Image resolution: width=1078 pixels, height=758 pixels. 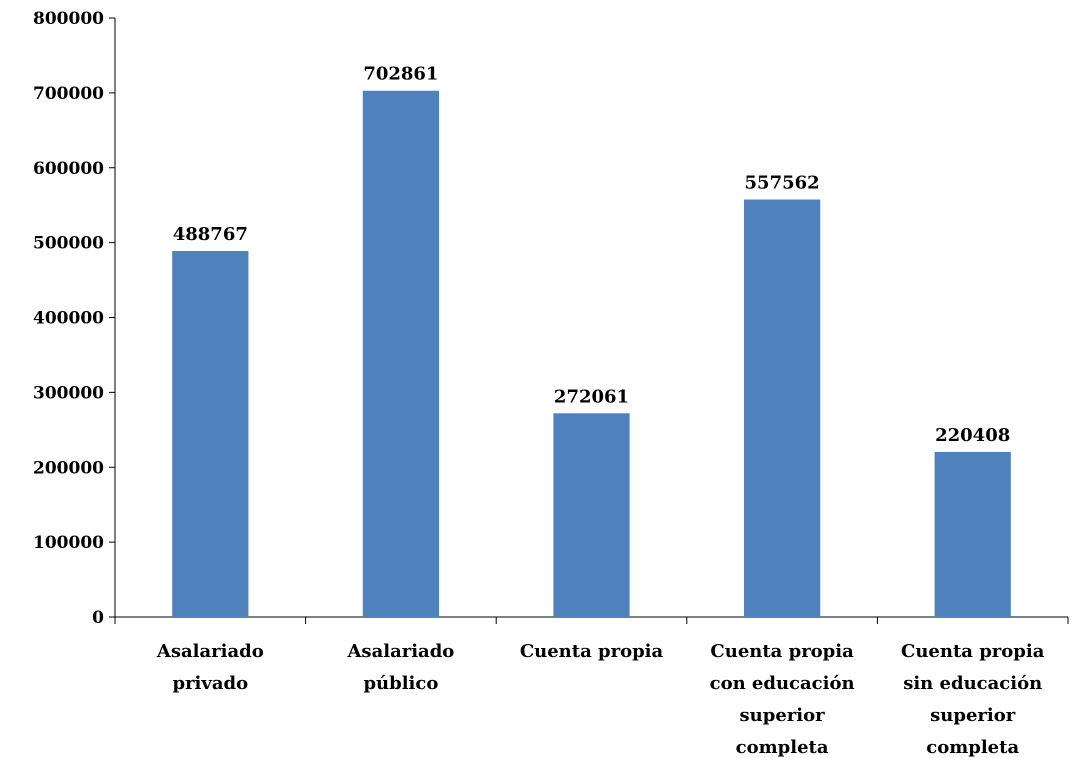 I want to click on x-category-label: Asalariado público, so click(x=400, y=667).